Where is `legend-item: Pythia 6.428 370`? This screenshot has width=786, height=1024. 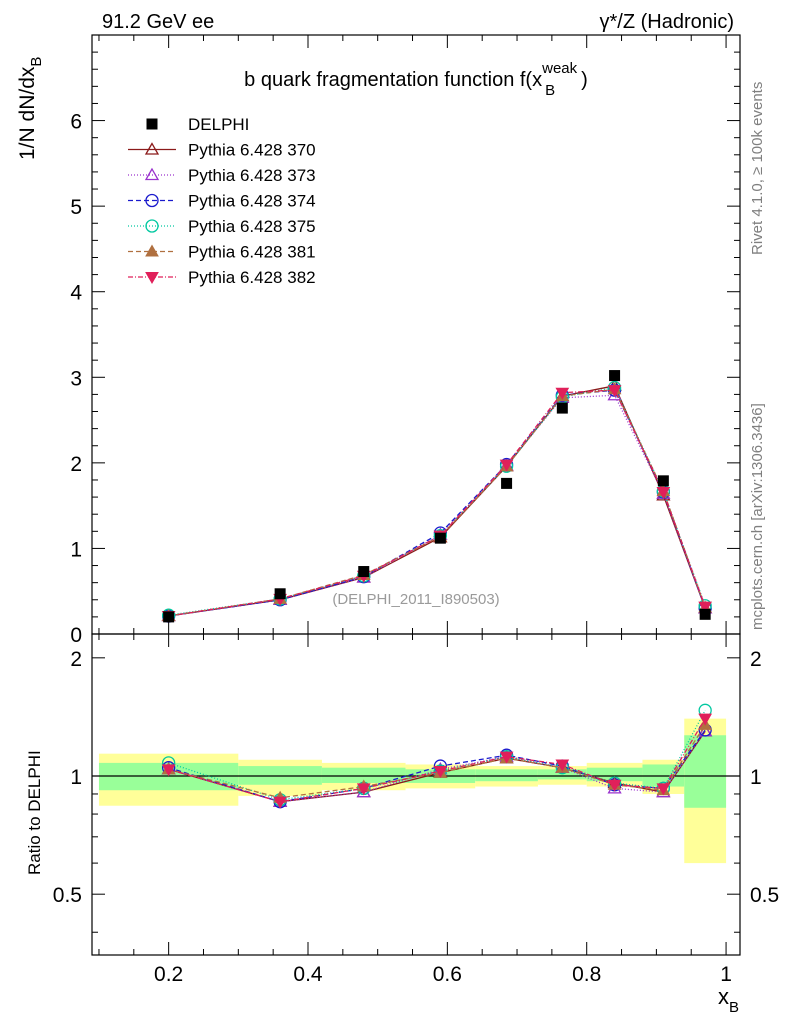 legend-item: Pythia 6.428 370 is located at coordinates (222, 150).